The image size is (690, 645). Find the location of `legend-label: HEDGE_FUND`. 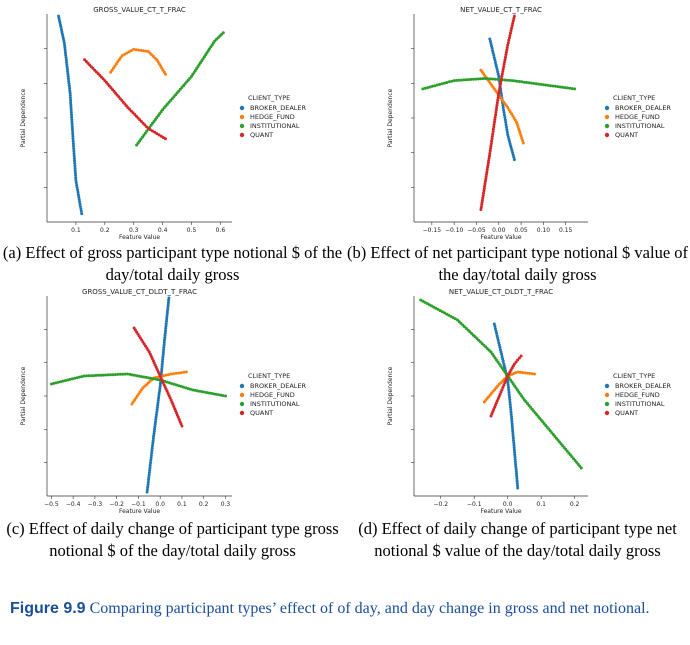

legend-label: HEDGE_FUND is located at coordinates (637, 395).